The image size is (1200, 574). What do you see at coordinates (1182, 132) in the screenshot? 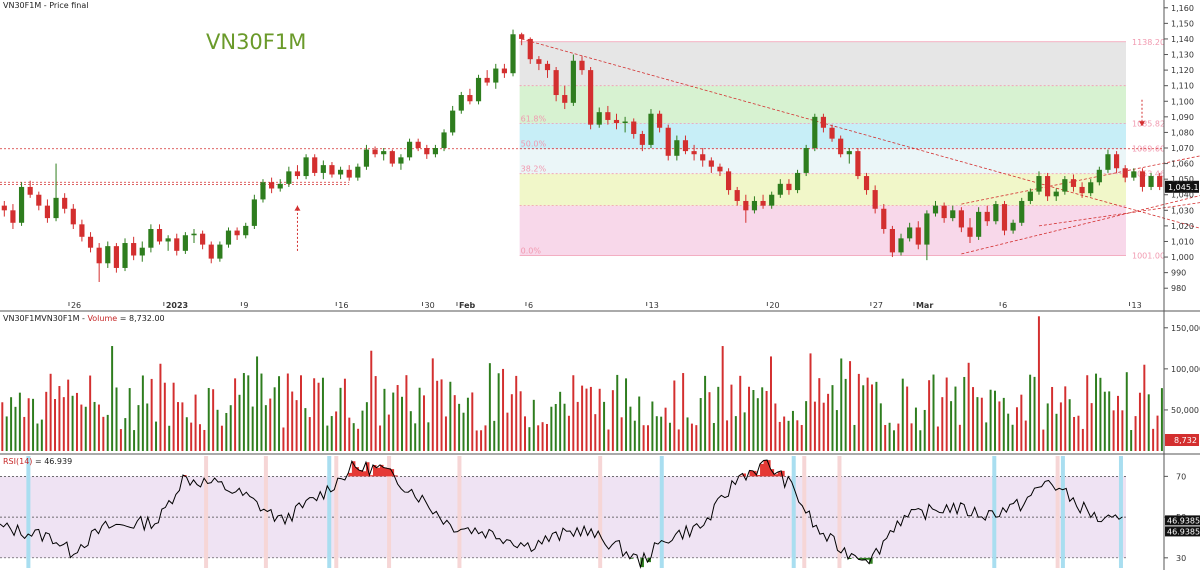
I see `price-axis-label: 1,080` at bounding box center [1182, 132].